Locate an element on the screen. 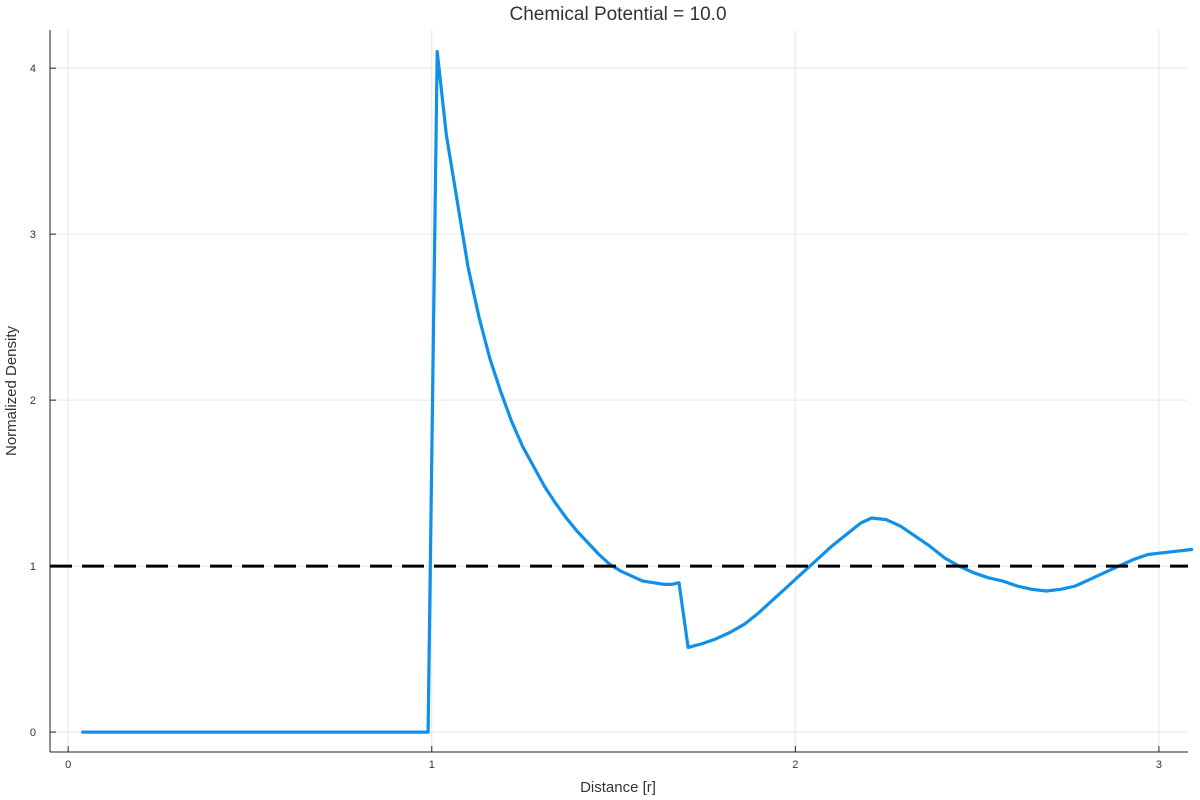 The image size is (1200, 800). x-tick-label: 0 is located at coordinates (68, 765).